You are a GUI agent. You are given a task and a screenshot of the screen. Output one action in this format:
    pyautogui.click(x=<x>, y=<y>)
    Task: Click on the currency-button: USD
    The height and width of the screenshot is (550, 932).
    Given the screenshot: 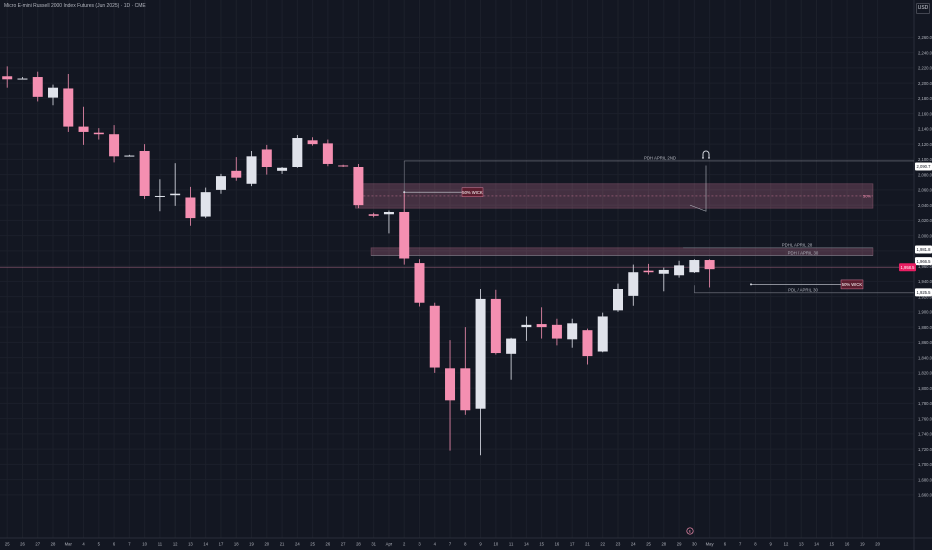 What is the action you would take?
    pyautogui.click(x=923, y=8)
    